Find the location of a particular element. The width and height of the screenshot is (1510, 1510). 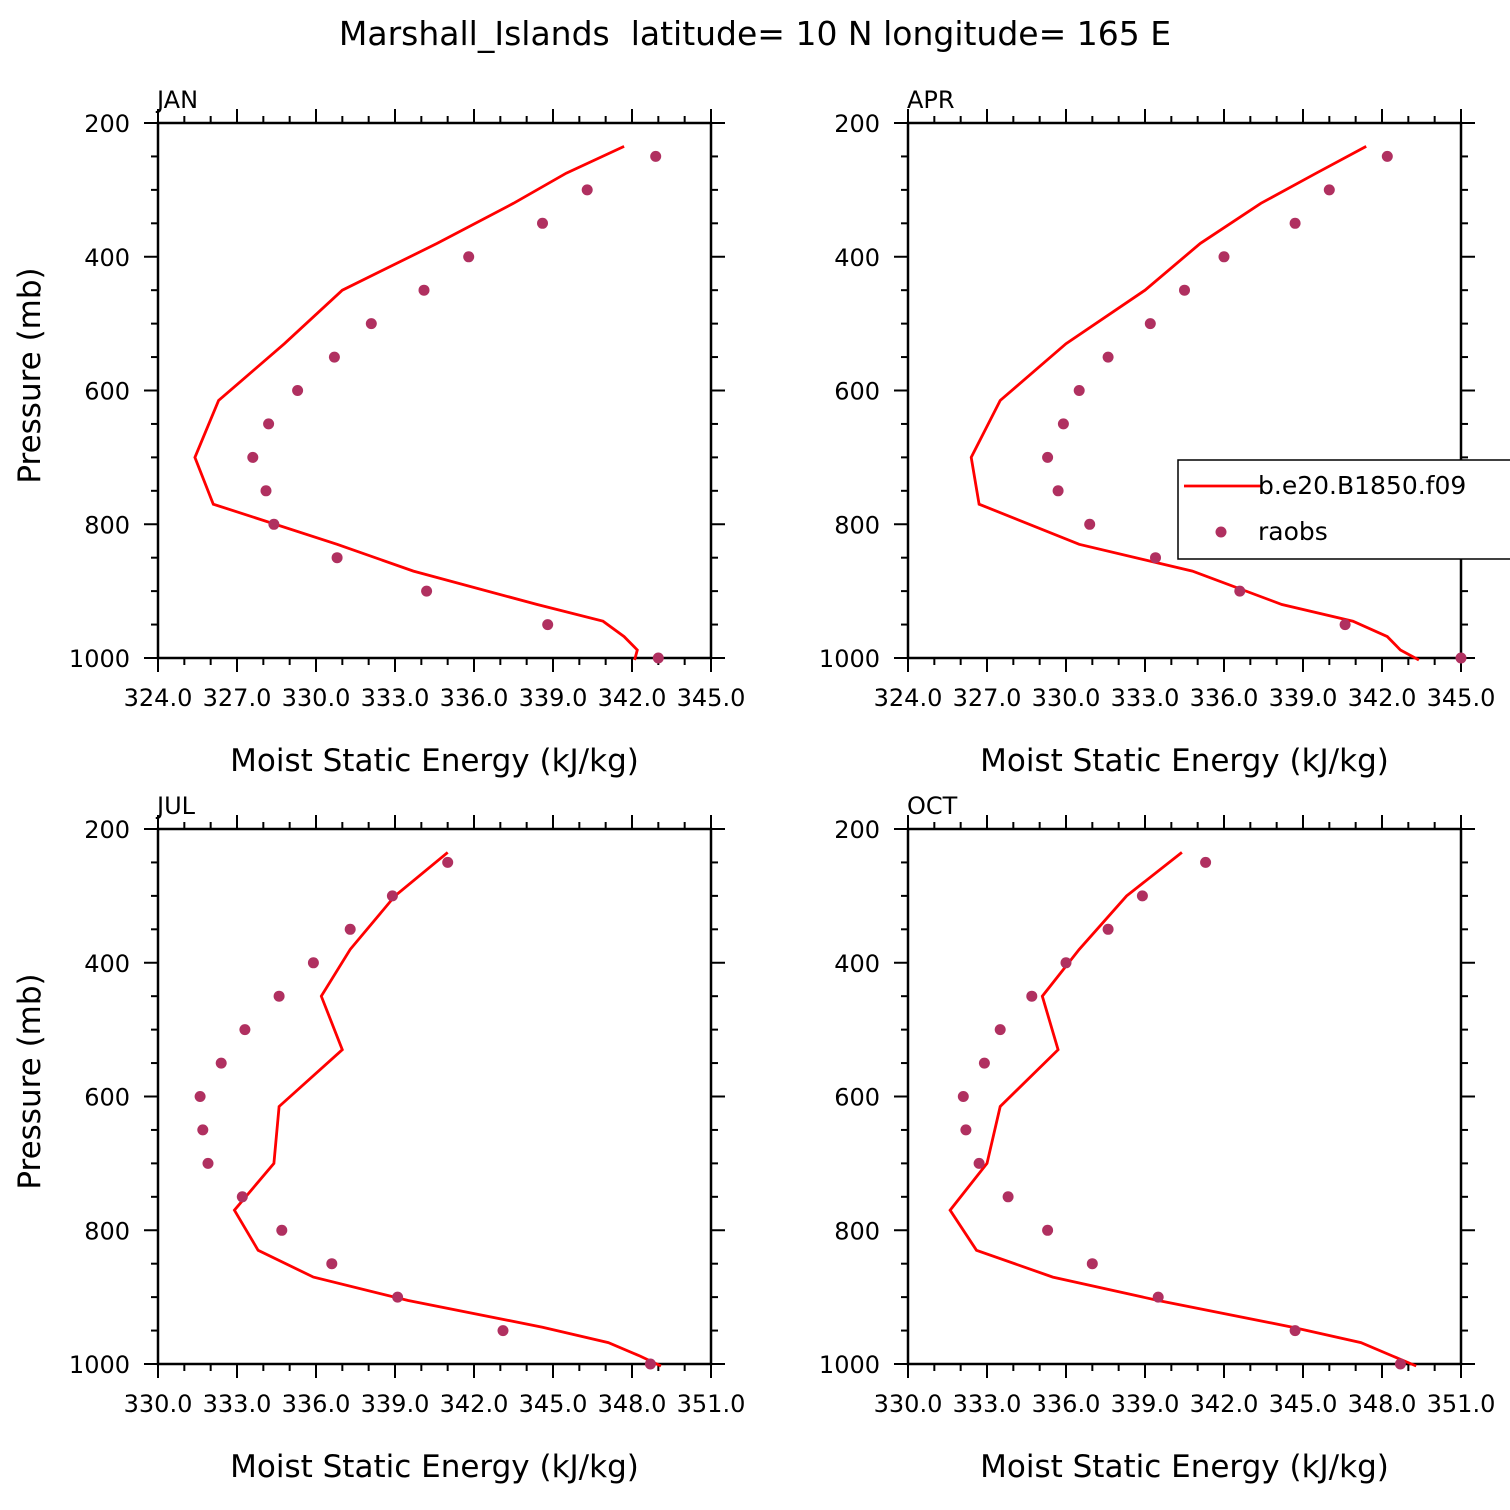

y-axis-title: Pressure (mb) is located at coordinates (30, 375).